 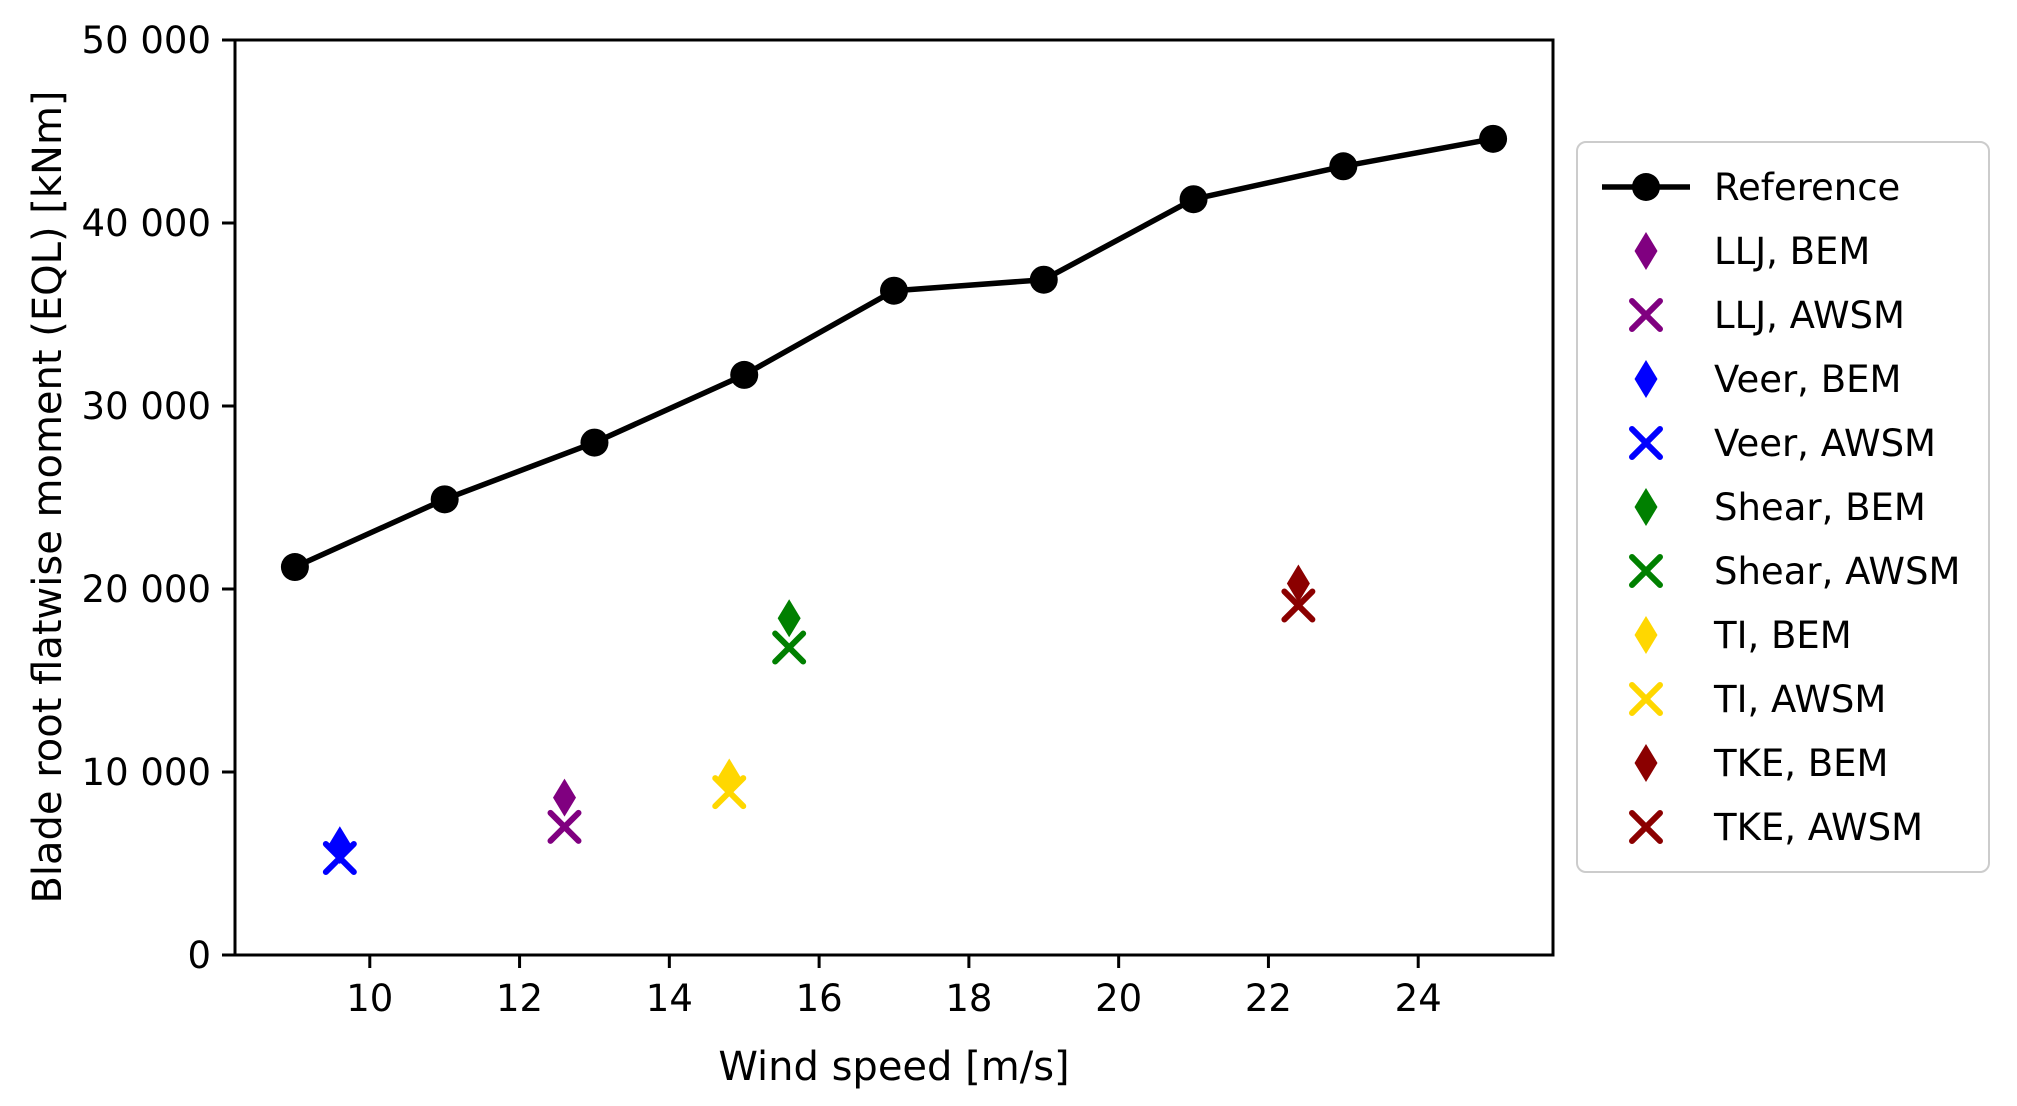 I want to click on legend-label: Veer, BEM, so click(x=1808, y=379).